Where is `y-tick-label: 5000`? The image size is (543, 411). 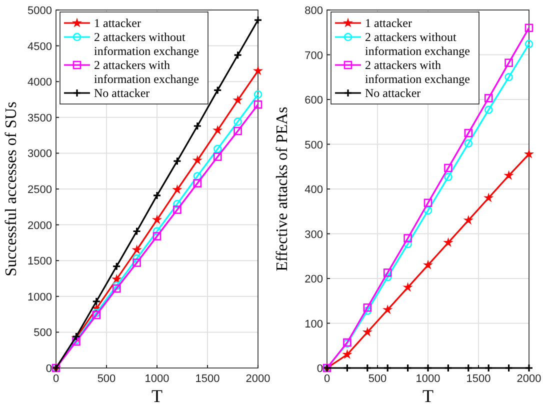 y-tick-label: 5000 is located at coordinates (40, 11).